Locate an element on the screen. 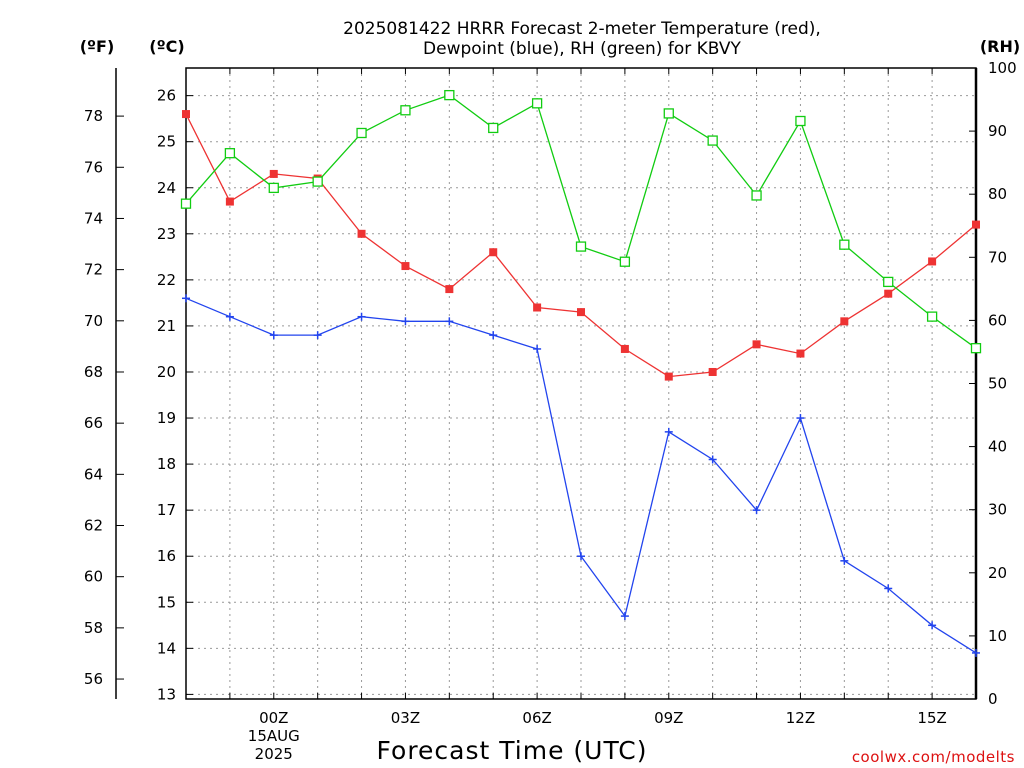 The height and width of the screenshot is (768, 1024). celsius-tick-label: 15 is located at coordinates (166, 602).